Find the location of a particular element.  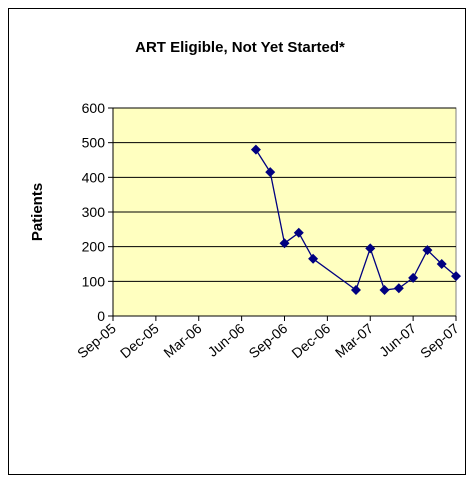

y-tick-label: 600 is located at coordinates (94, 108).